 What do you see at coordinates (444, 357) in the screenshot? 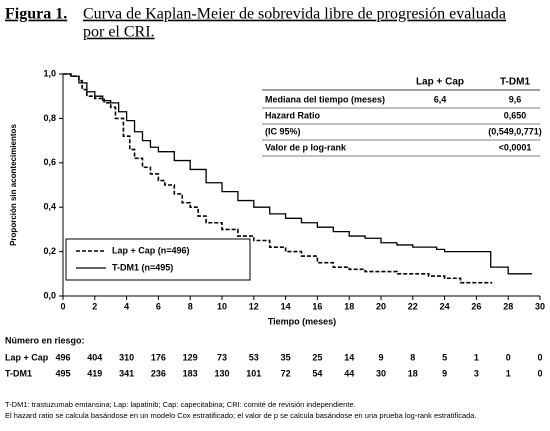
I see `at-risk-value: 5` at bounding box center [444, 357].